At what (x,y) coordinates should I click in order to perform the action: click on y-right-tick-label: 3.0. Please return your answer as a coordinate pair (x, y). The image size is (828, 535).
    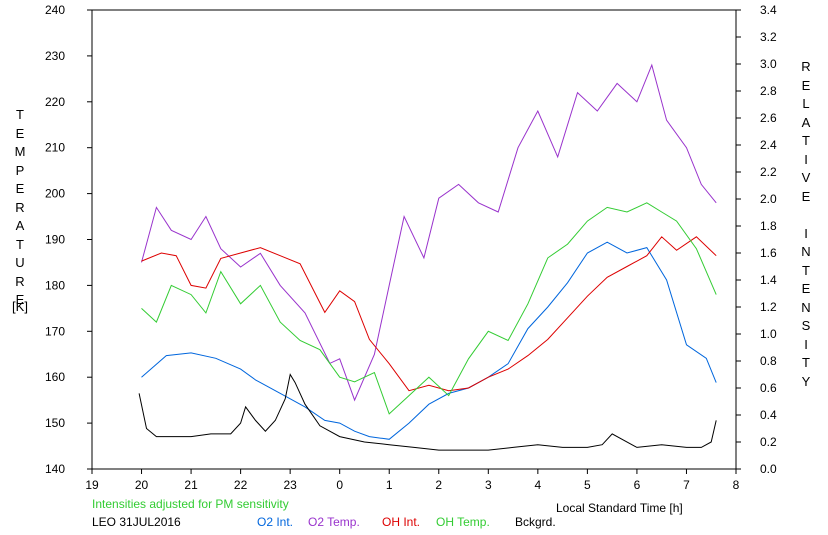
    Looking at the image, I should click on (768, 64).